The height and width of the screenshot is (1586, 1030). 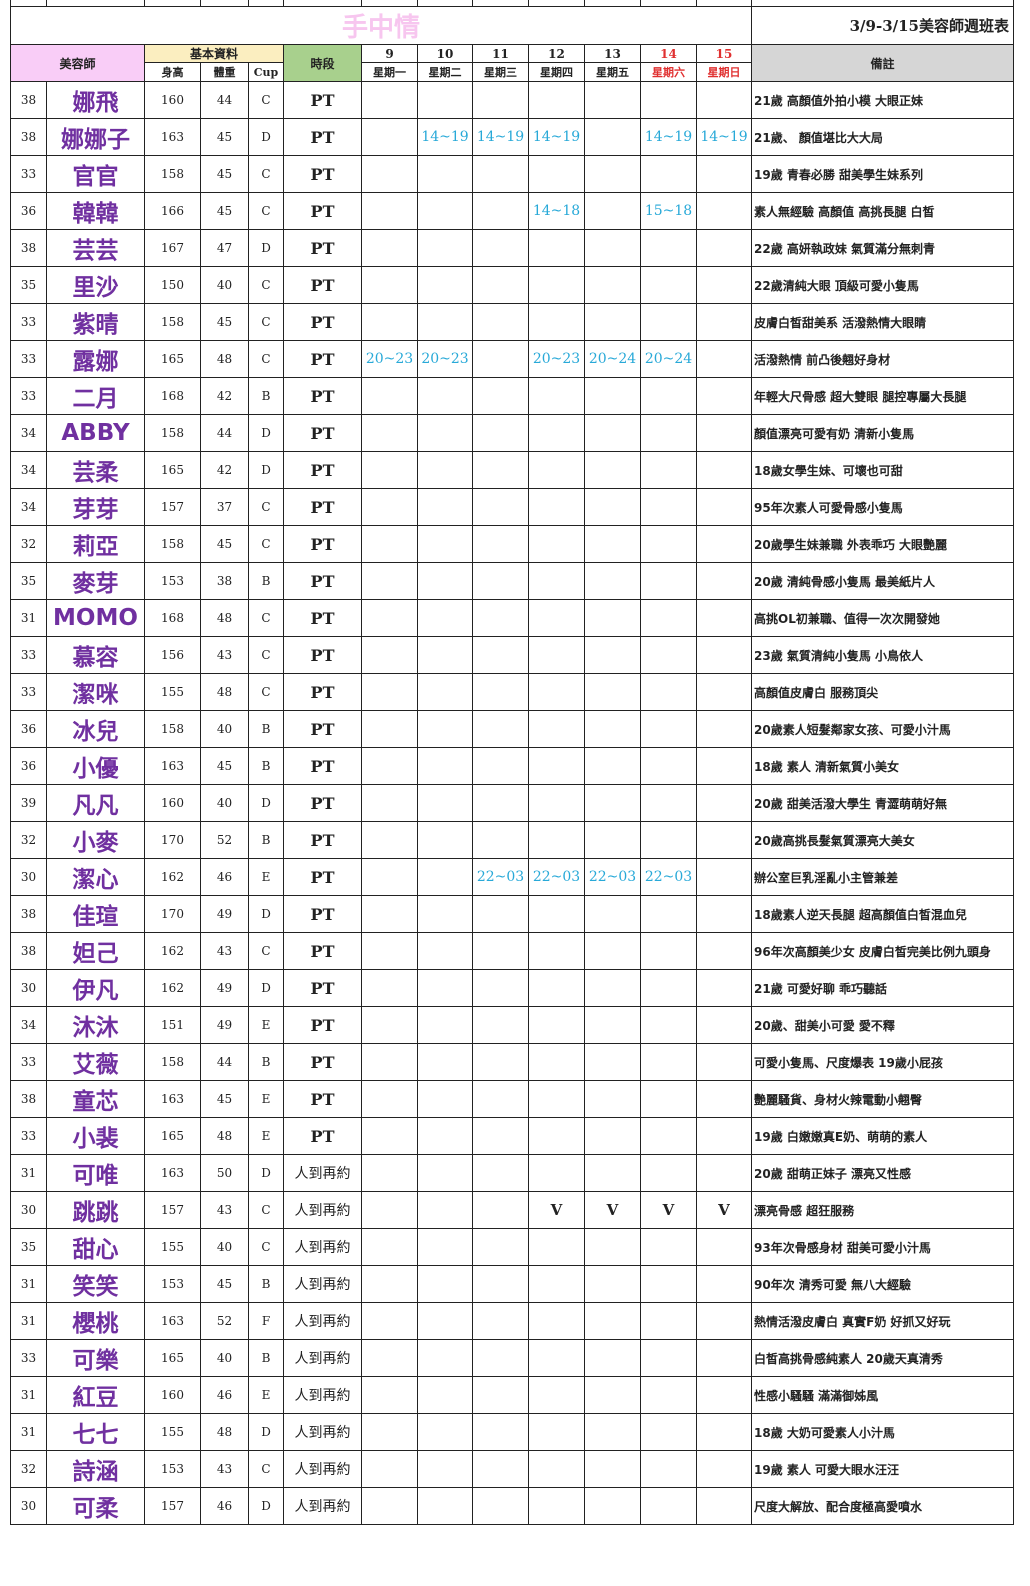 What do you see at coordinates (172, 285) in the screenshot?
I see `height-cell: 150` at bounding box center [172, 285].